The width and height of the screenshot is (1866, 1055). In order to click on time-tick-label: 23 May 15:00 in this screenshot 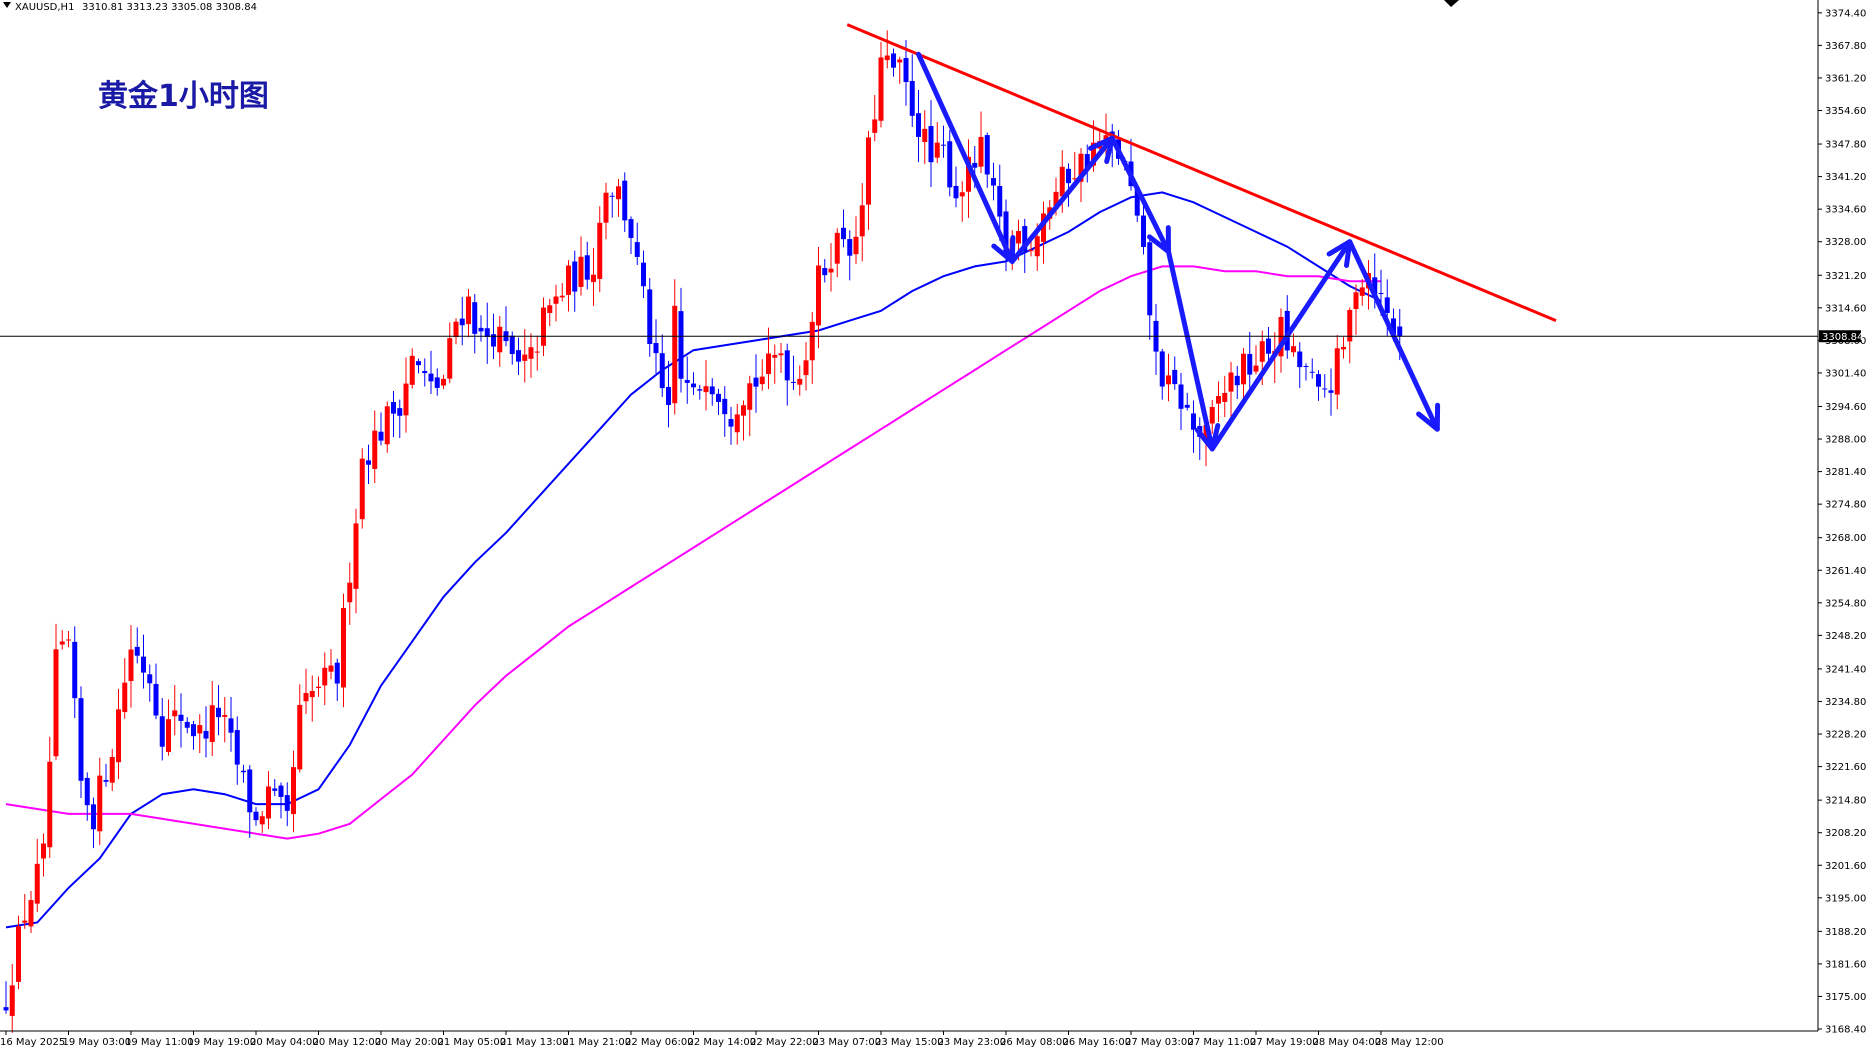, I will do `click(909, 1042)`.